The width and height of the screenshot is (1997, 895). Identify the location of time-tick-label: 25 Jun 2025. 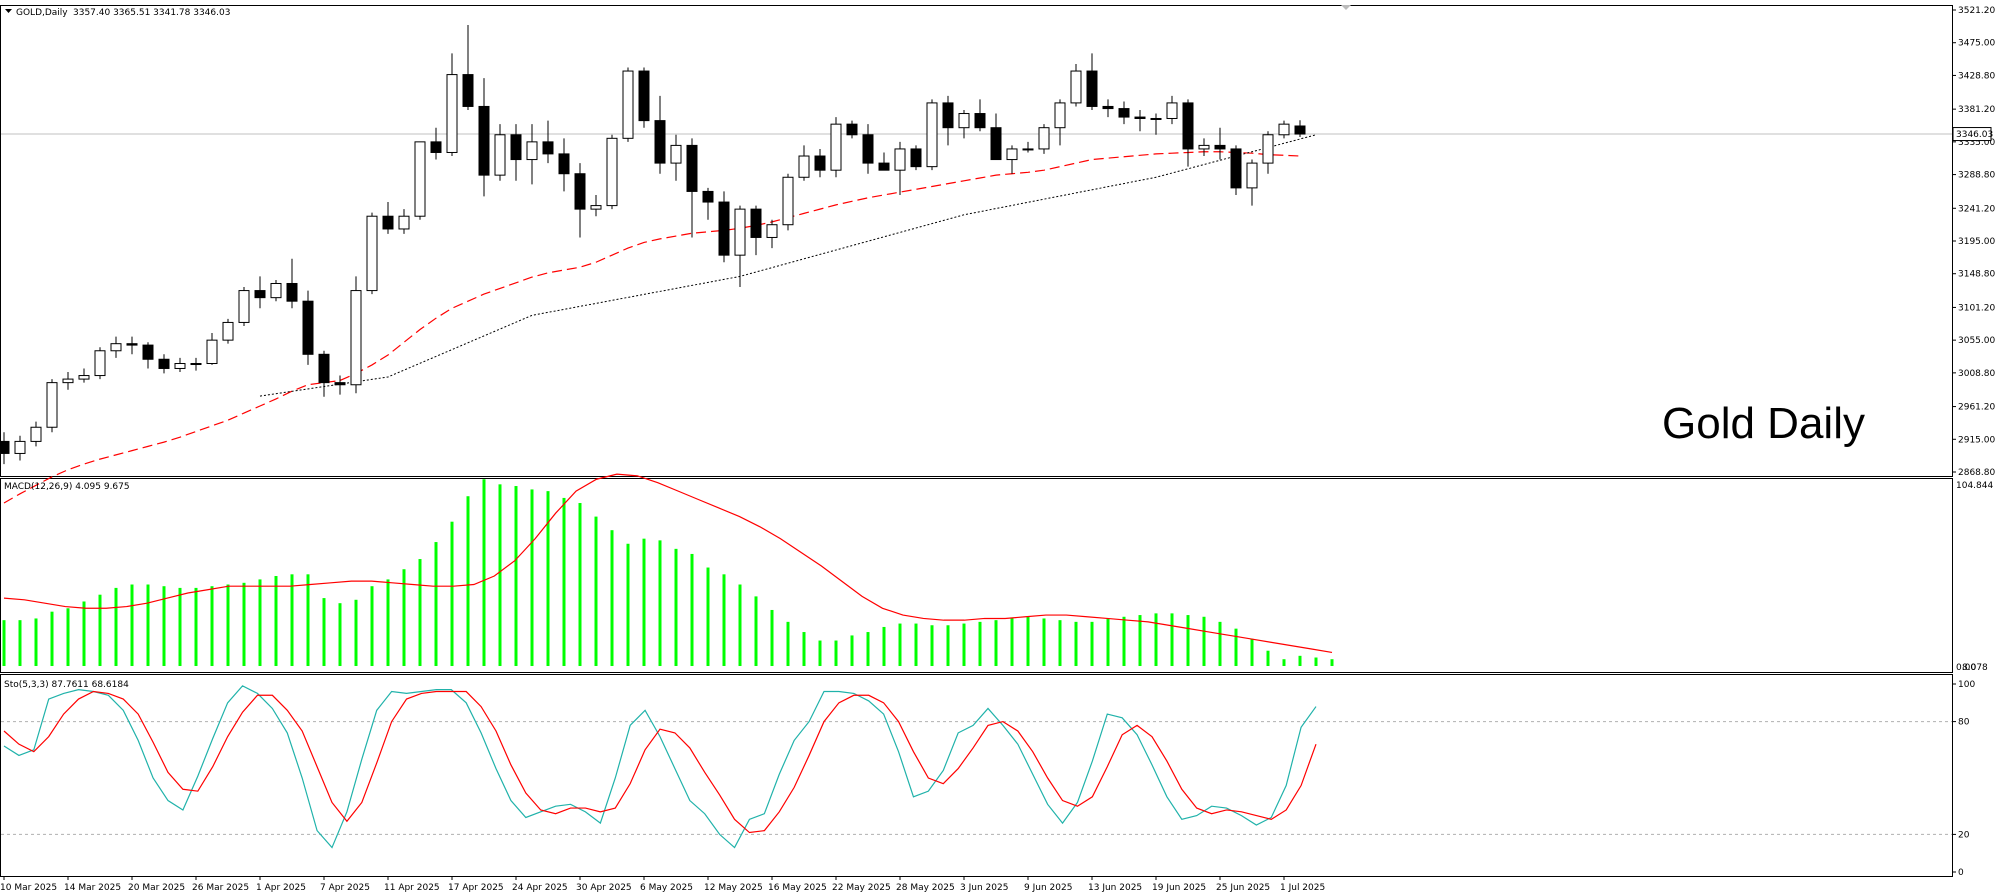
(1243, 888).